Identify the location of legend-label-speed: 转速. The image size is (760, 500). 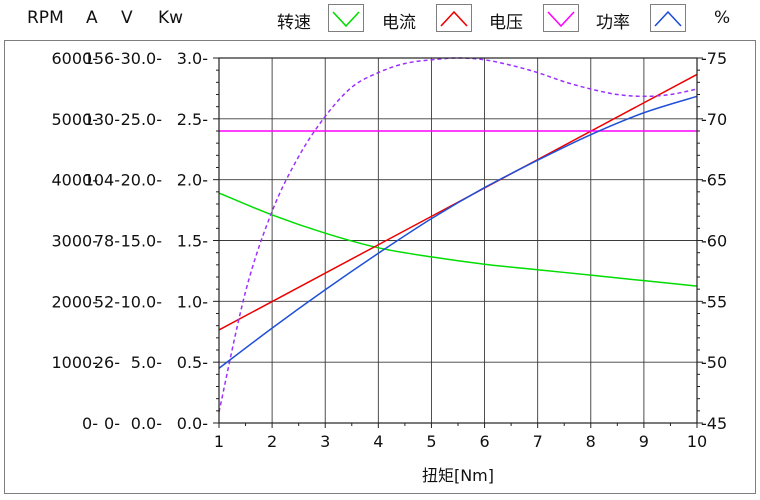
(294, 23).